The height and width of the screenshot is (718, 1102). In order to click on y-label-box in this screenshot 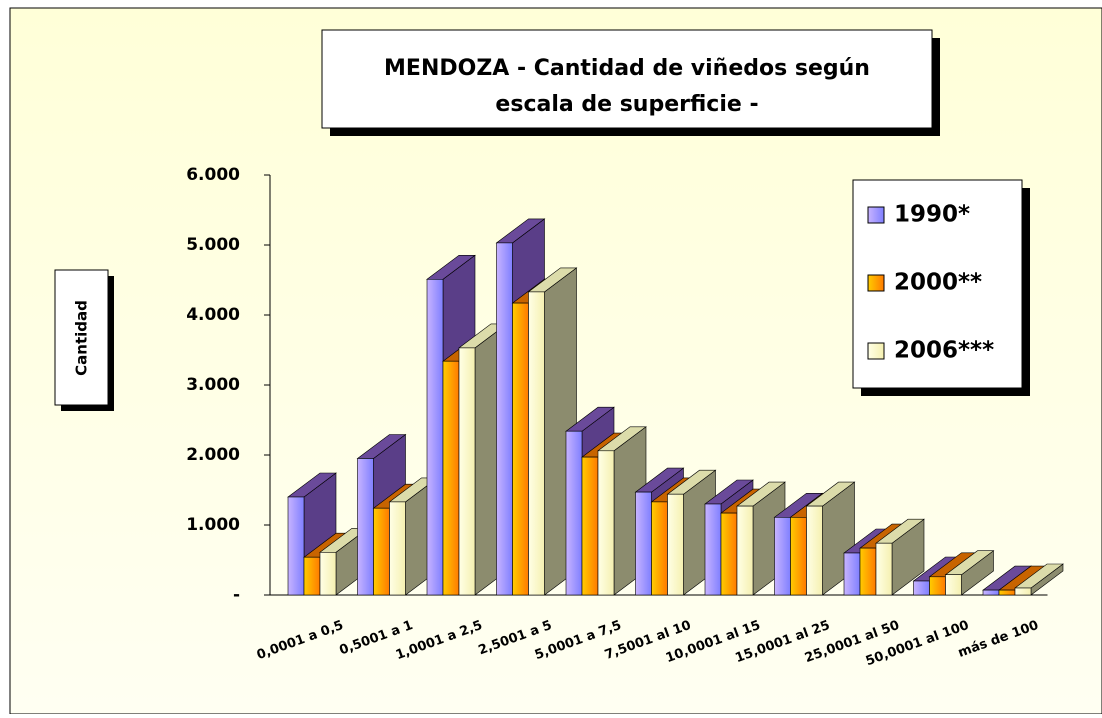, I will do `click(81, 337)`.